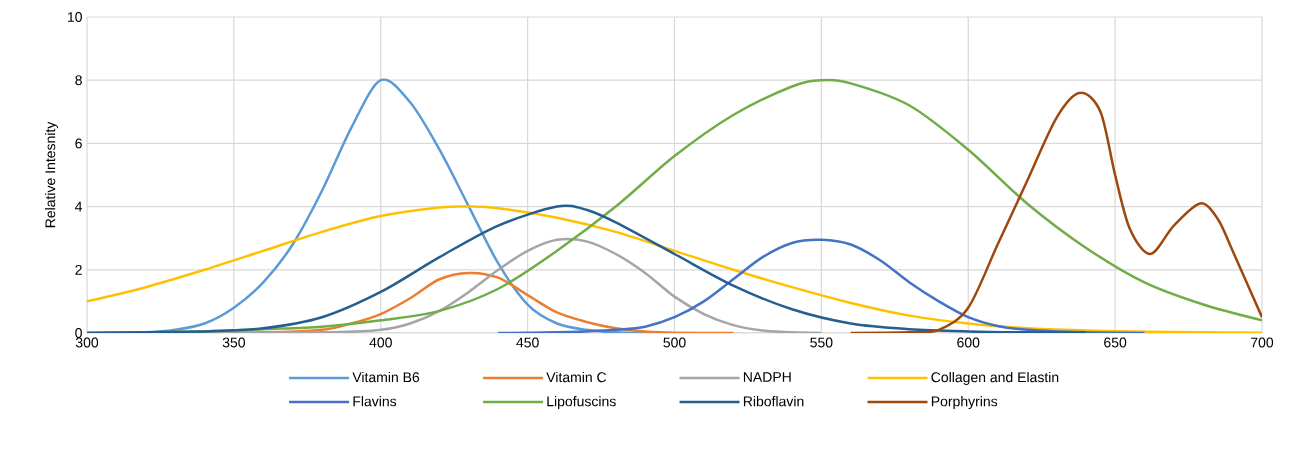  I want to click on legend-label: Porphyrins, so click(964, 403).